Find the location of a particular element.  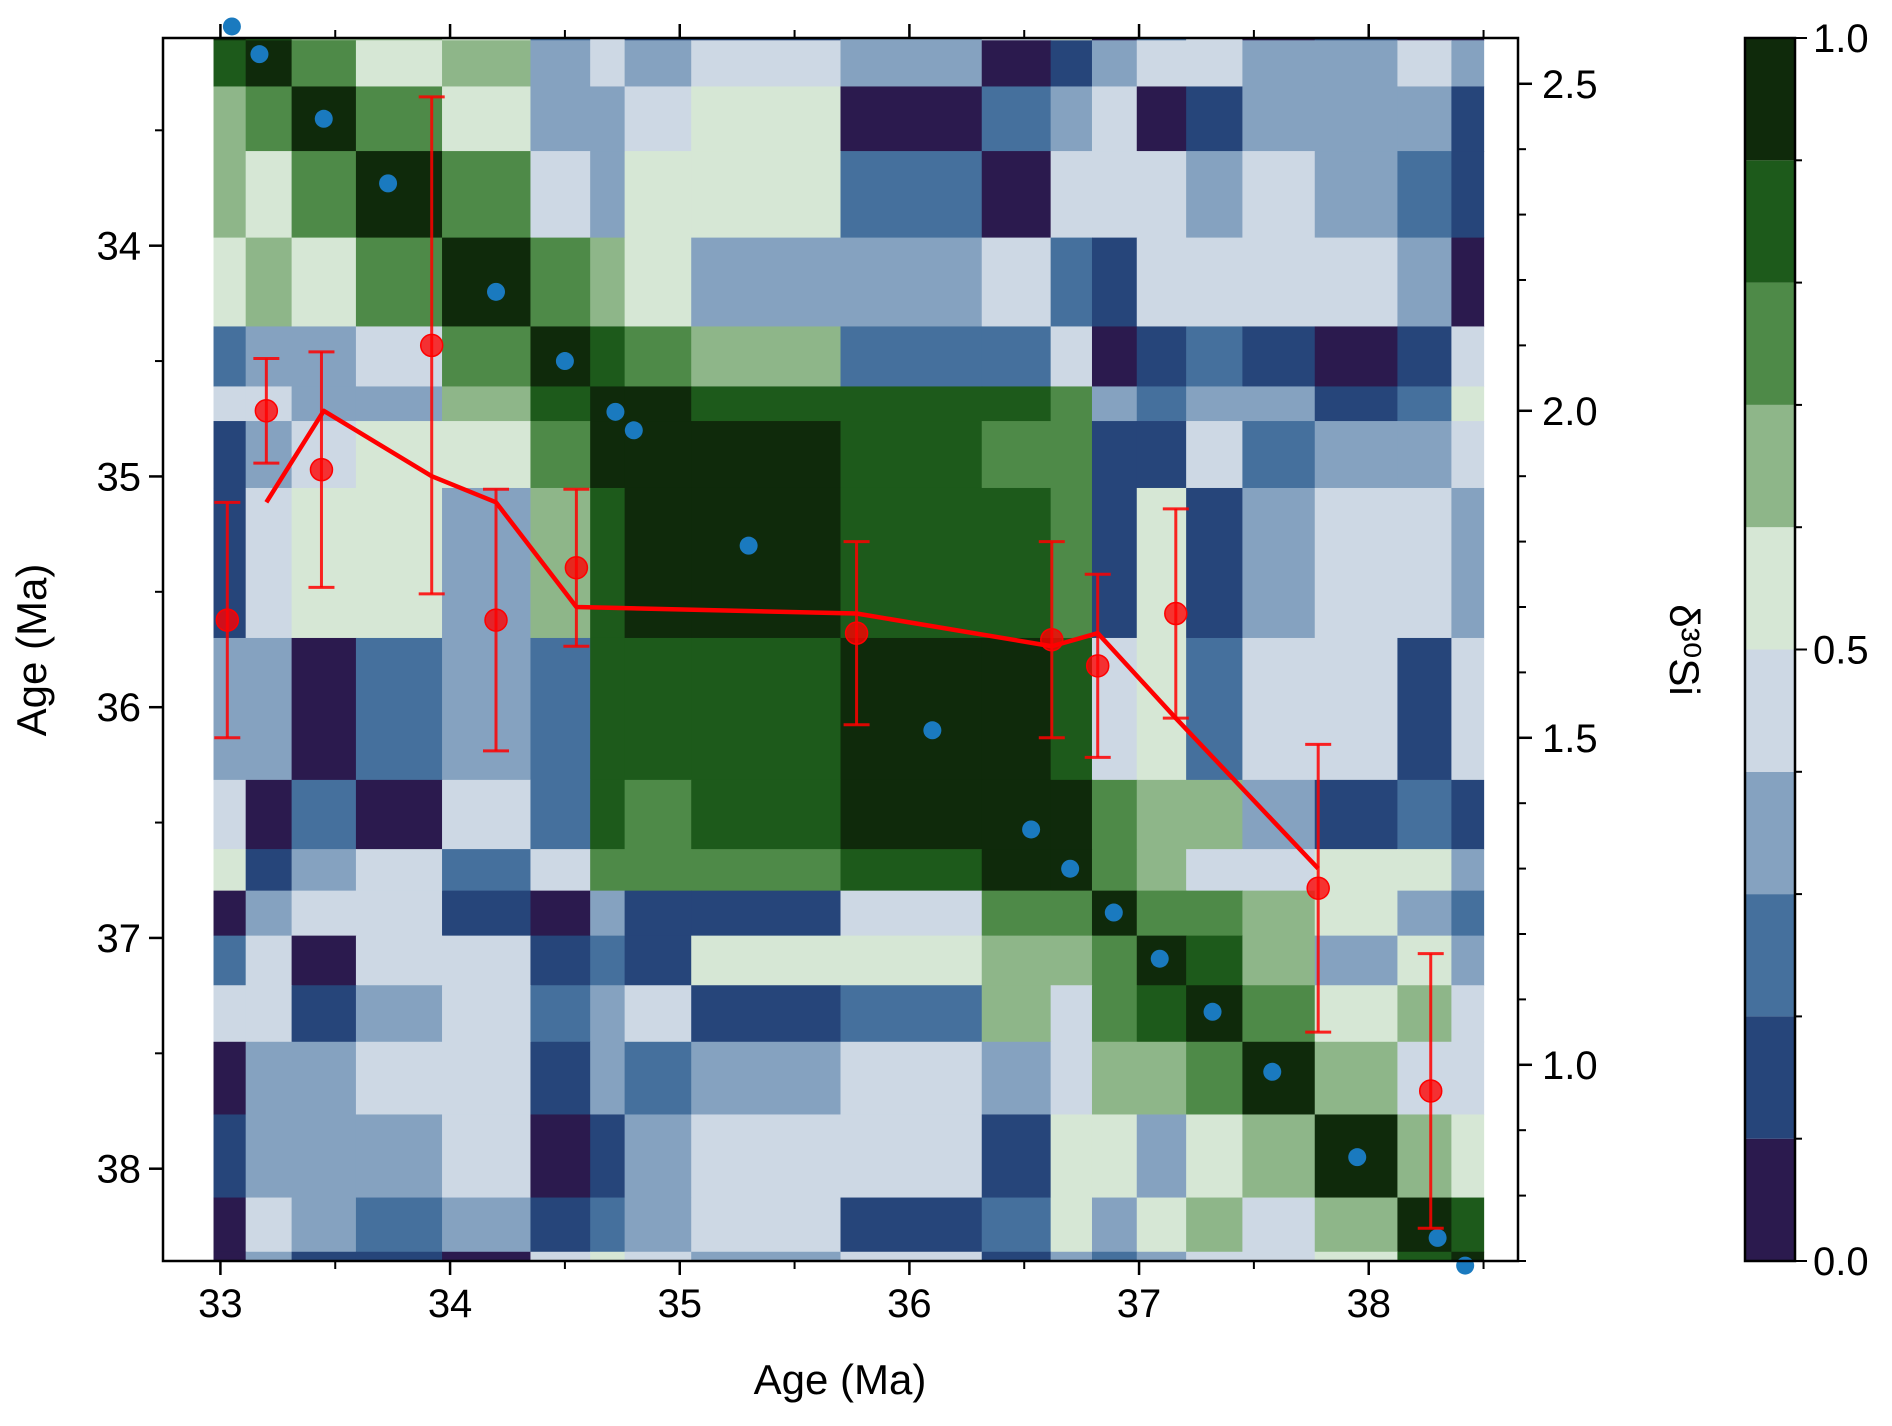

y-tick-label: 34 is located at coordinates (119, 247).